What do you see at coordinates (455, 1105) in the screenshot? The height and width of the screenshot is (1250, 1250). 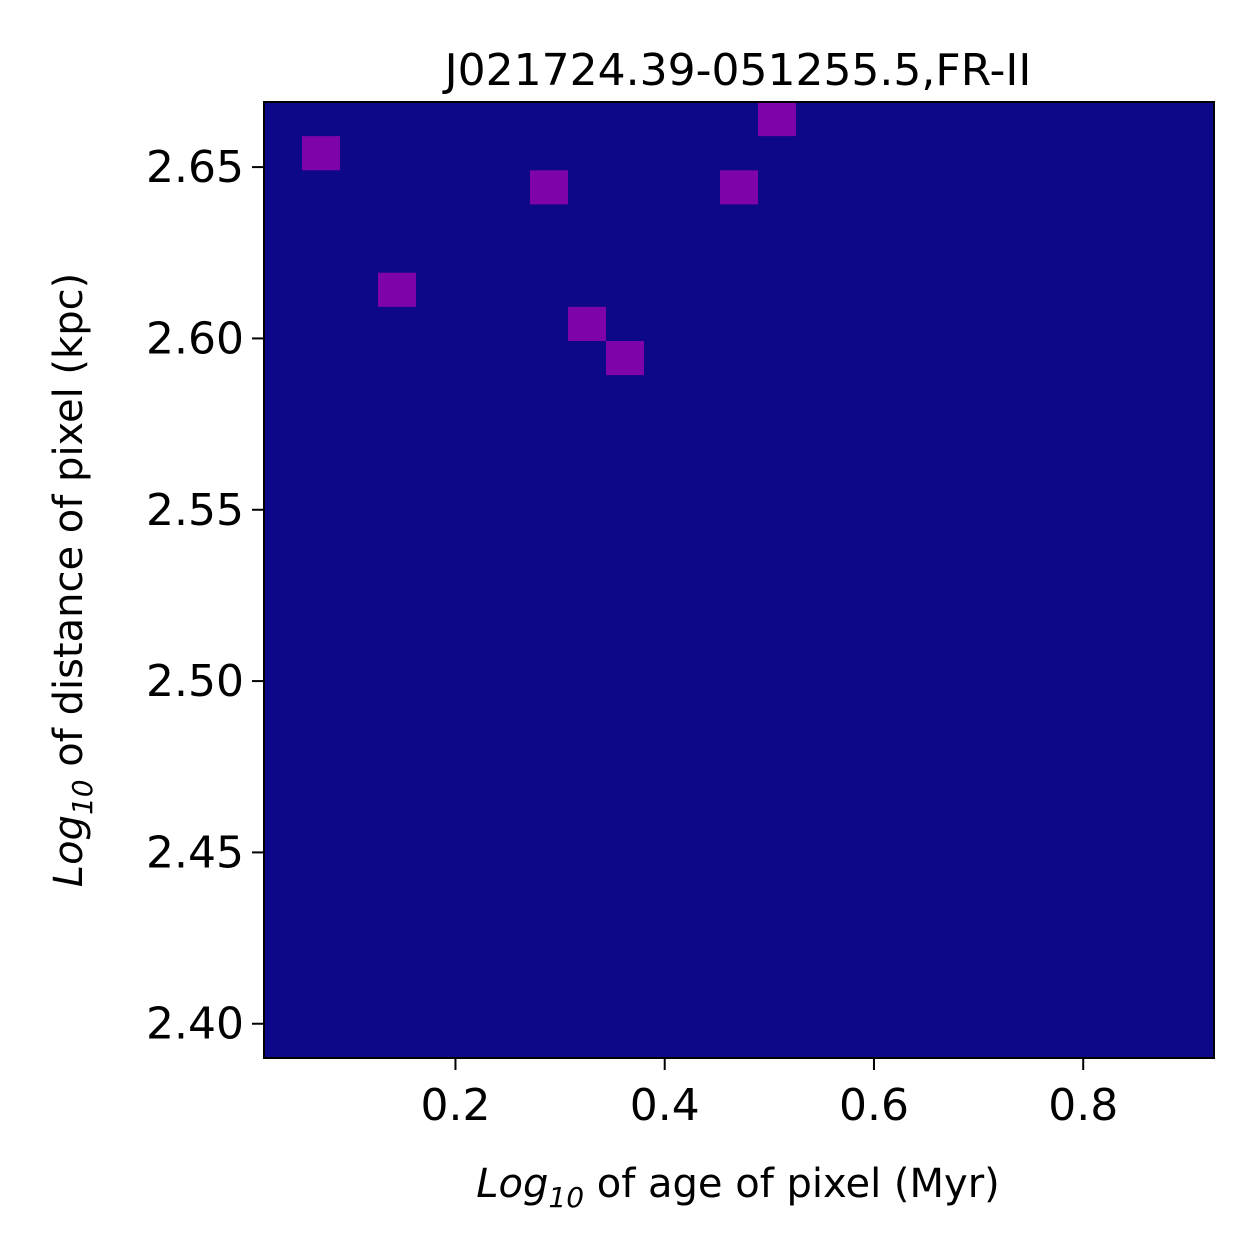 I see `x-tick-label: 0.2` at bounding box center [455, 1105].